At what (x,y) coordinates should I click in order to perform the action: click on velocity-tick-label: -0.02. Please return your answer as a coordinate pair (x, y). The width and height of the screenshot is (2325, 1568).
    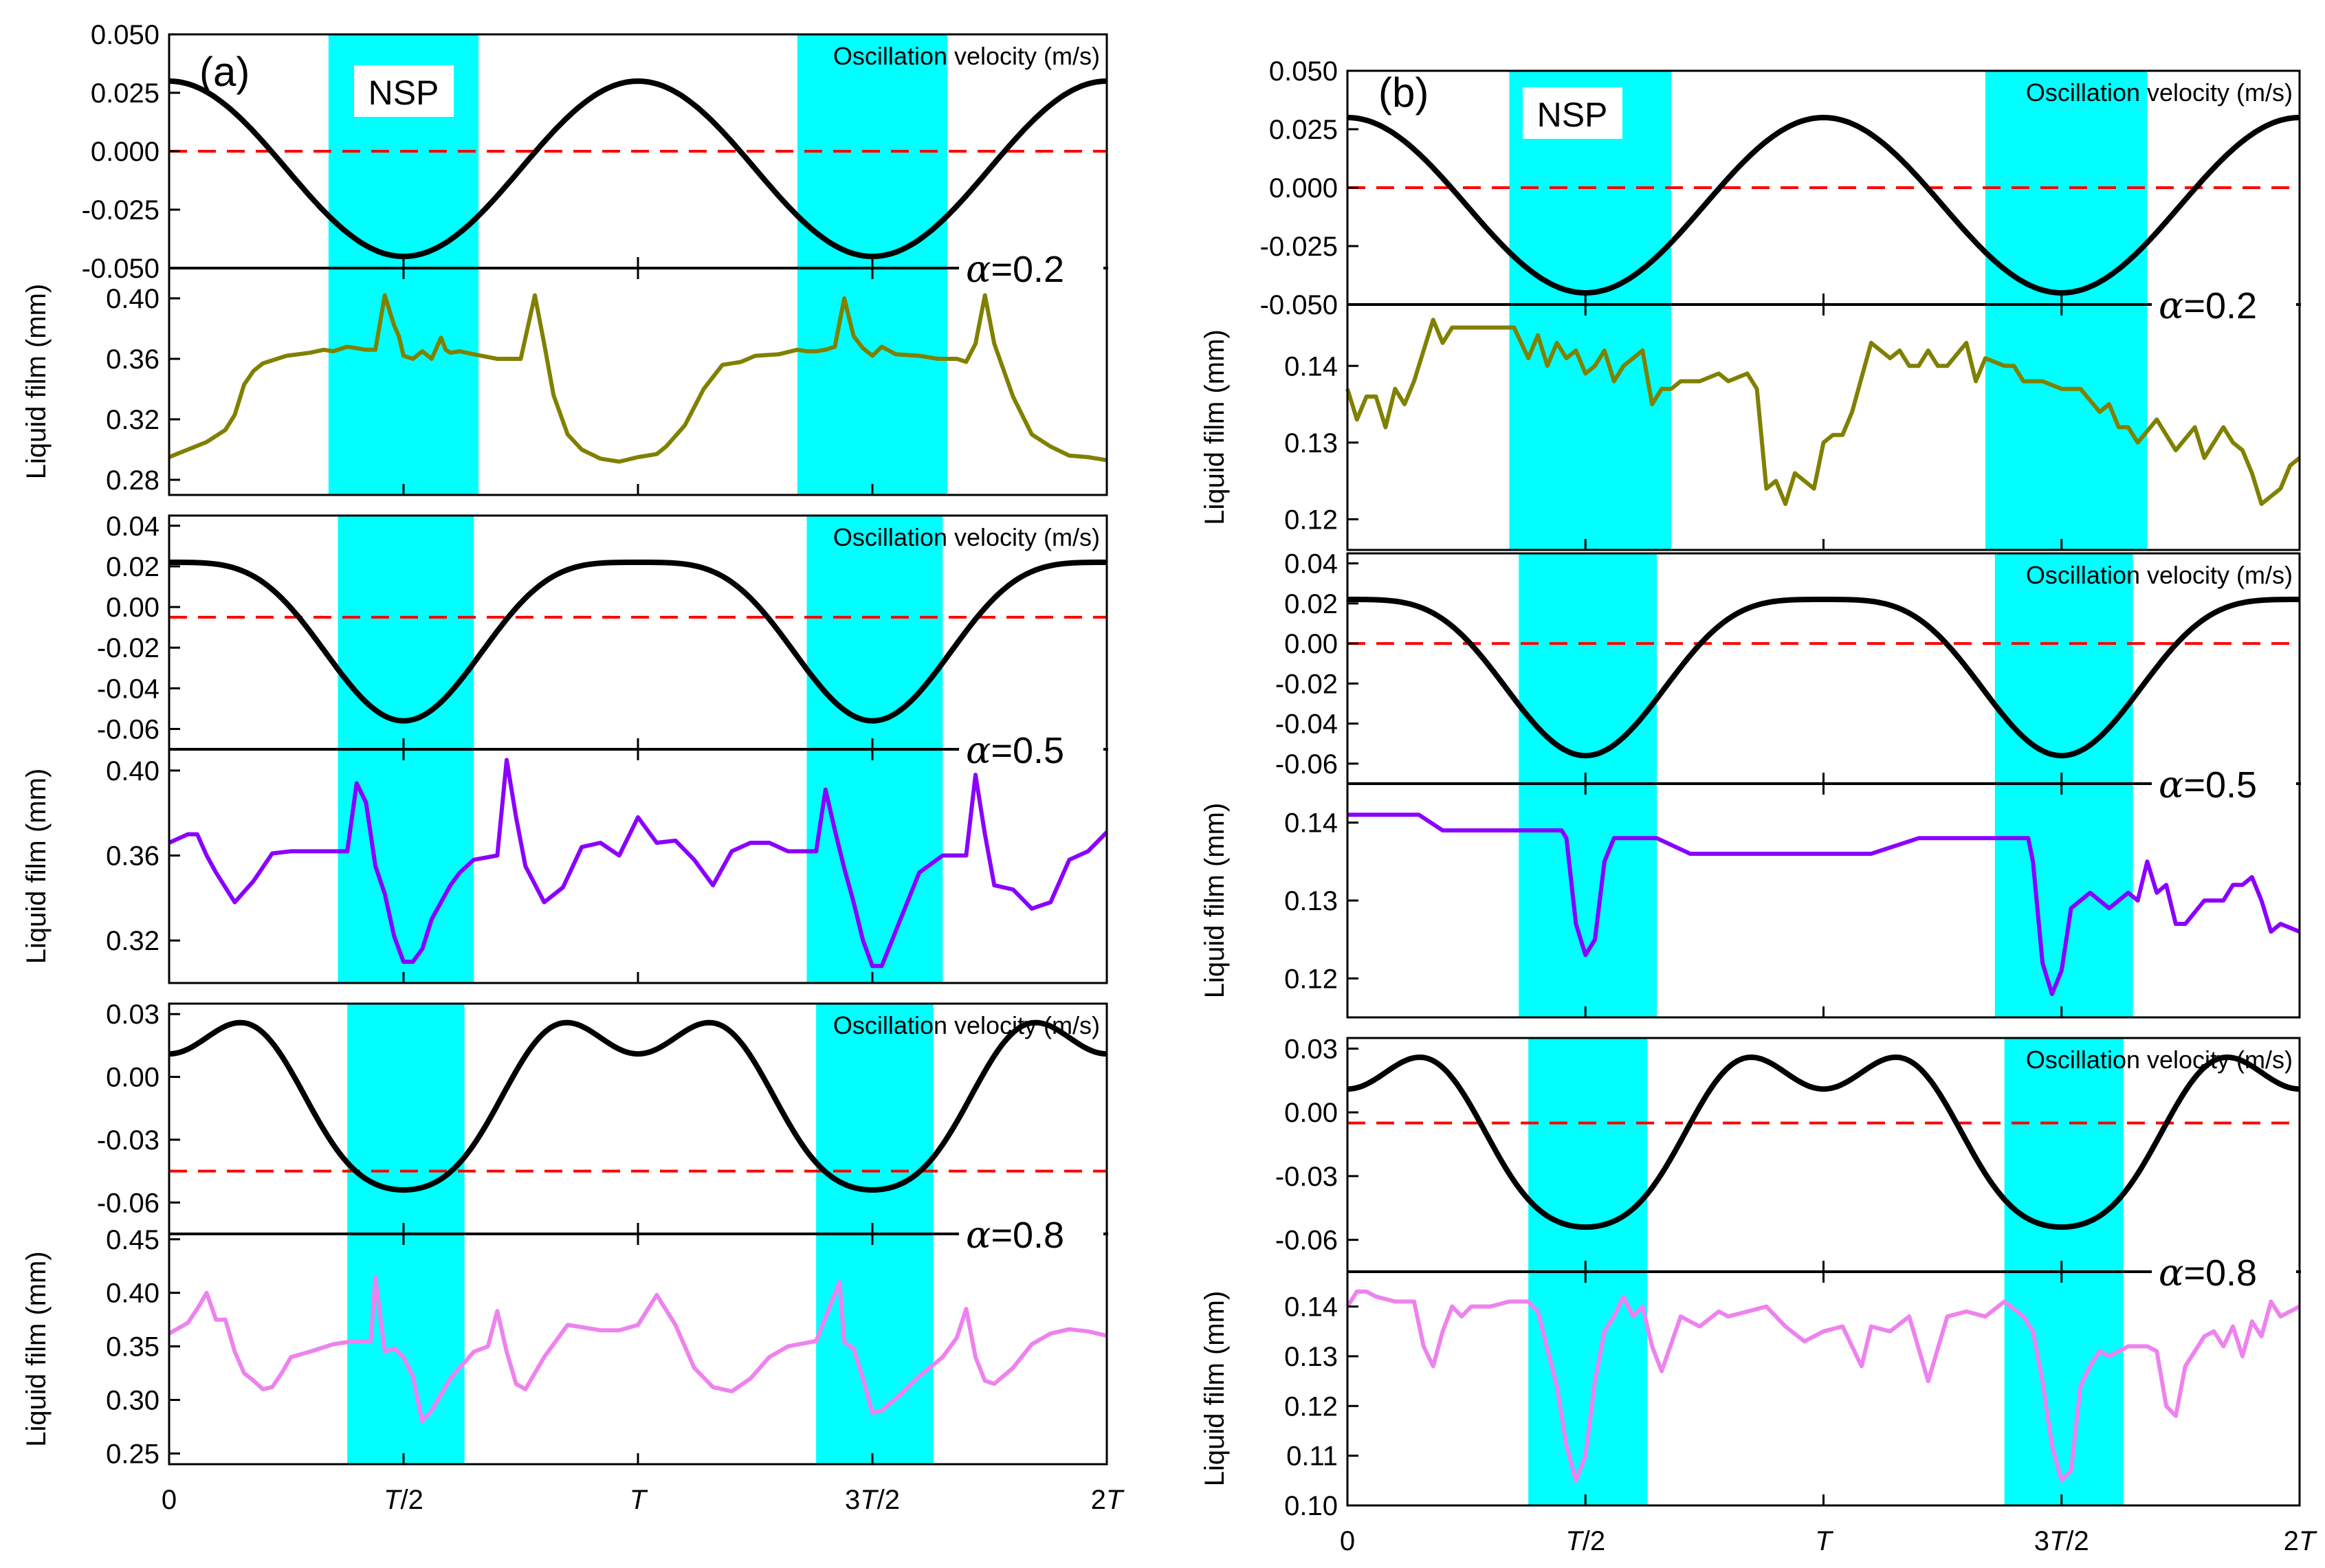
    Looking at the image, I should click on (128, 648).